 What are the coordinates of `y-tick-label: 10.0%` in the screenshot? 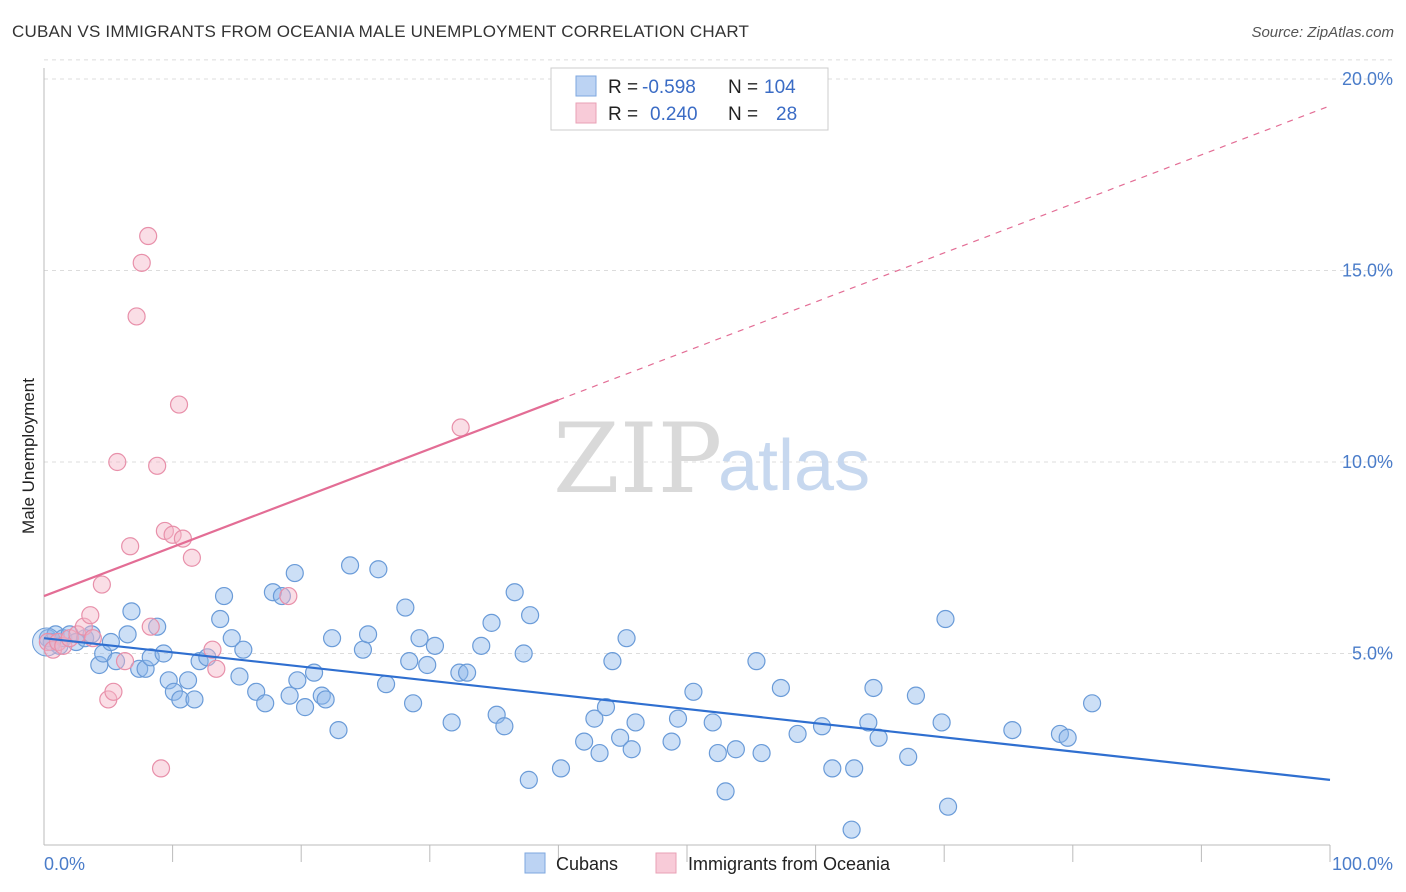 It's located at (1367, 462).